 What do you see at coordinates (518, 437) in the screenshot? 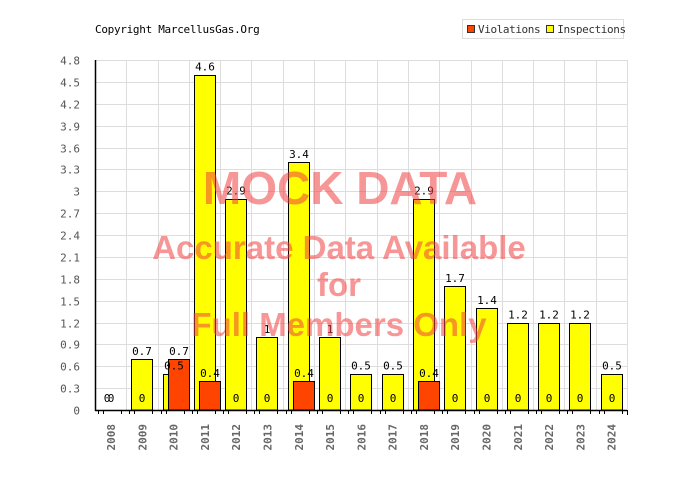
I see `x-tick-label: 2021` at bounding box center [518, 437].